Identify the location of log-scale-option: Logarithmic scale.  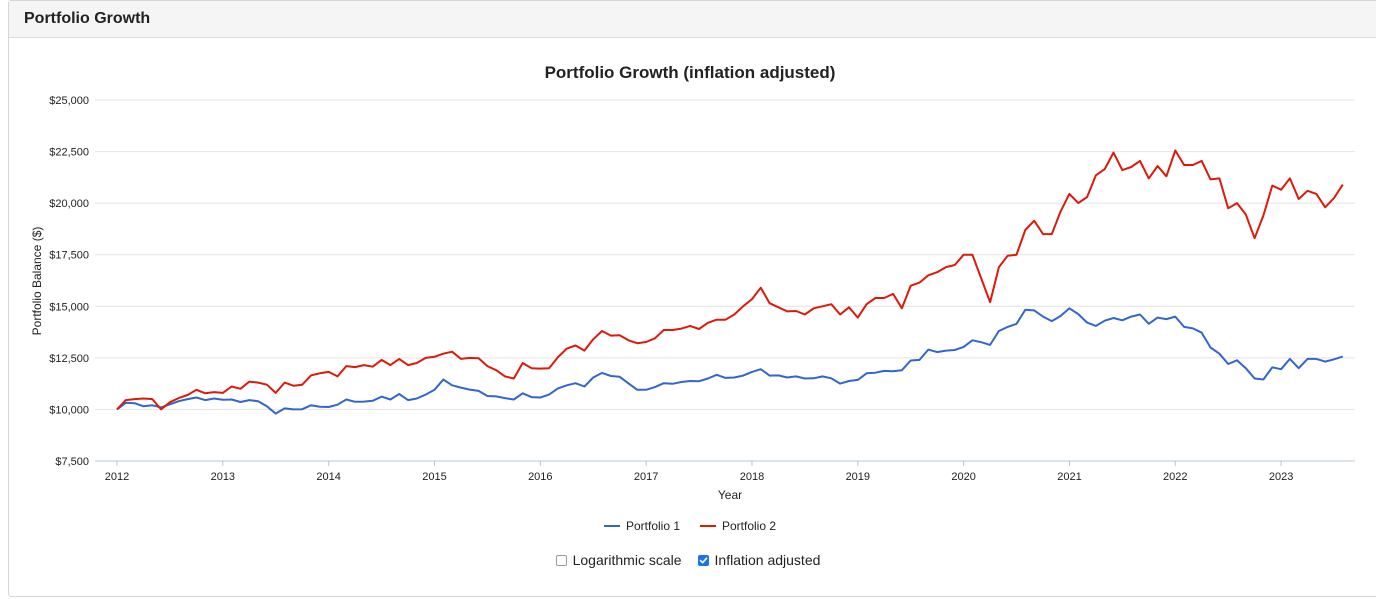
(618, 560).